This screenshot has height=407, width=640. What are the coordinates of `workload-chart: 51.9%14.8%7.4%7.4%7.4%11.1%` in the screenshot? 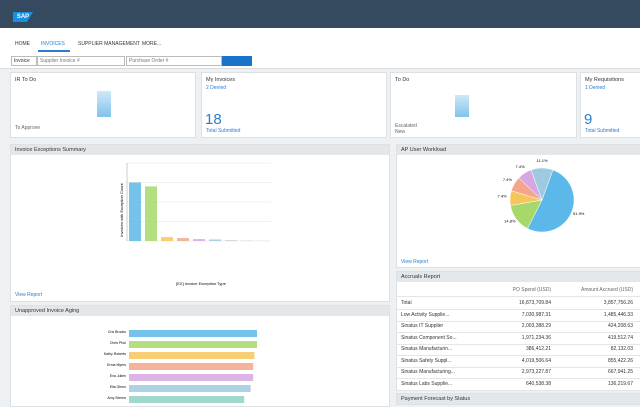 It's located at (518, 205).